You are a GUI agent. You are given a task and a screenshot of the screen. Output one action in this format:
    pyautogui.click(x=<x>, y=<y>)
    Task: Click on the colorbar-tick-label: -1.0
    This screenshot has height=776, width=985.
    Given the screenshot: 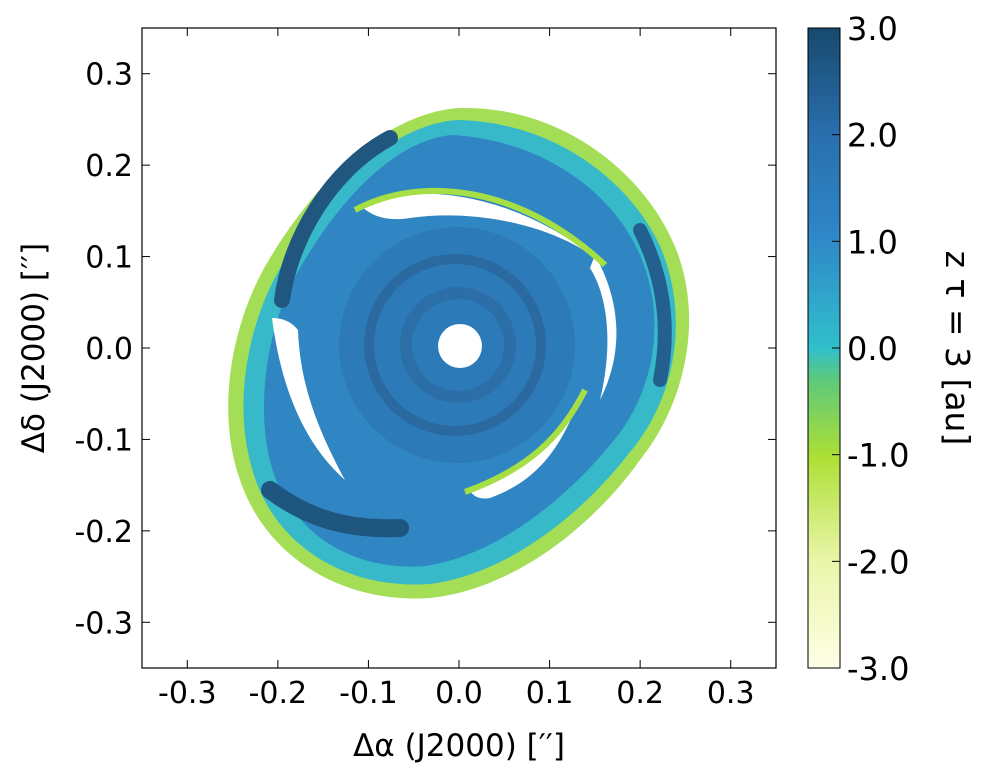 What is the action you would take?
    pyautogui.click(x=878, y=456)
    